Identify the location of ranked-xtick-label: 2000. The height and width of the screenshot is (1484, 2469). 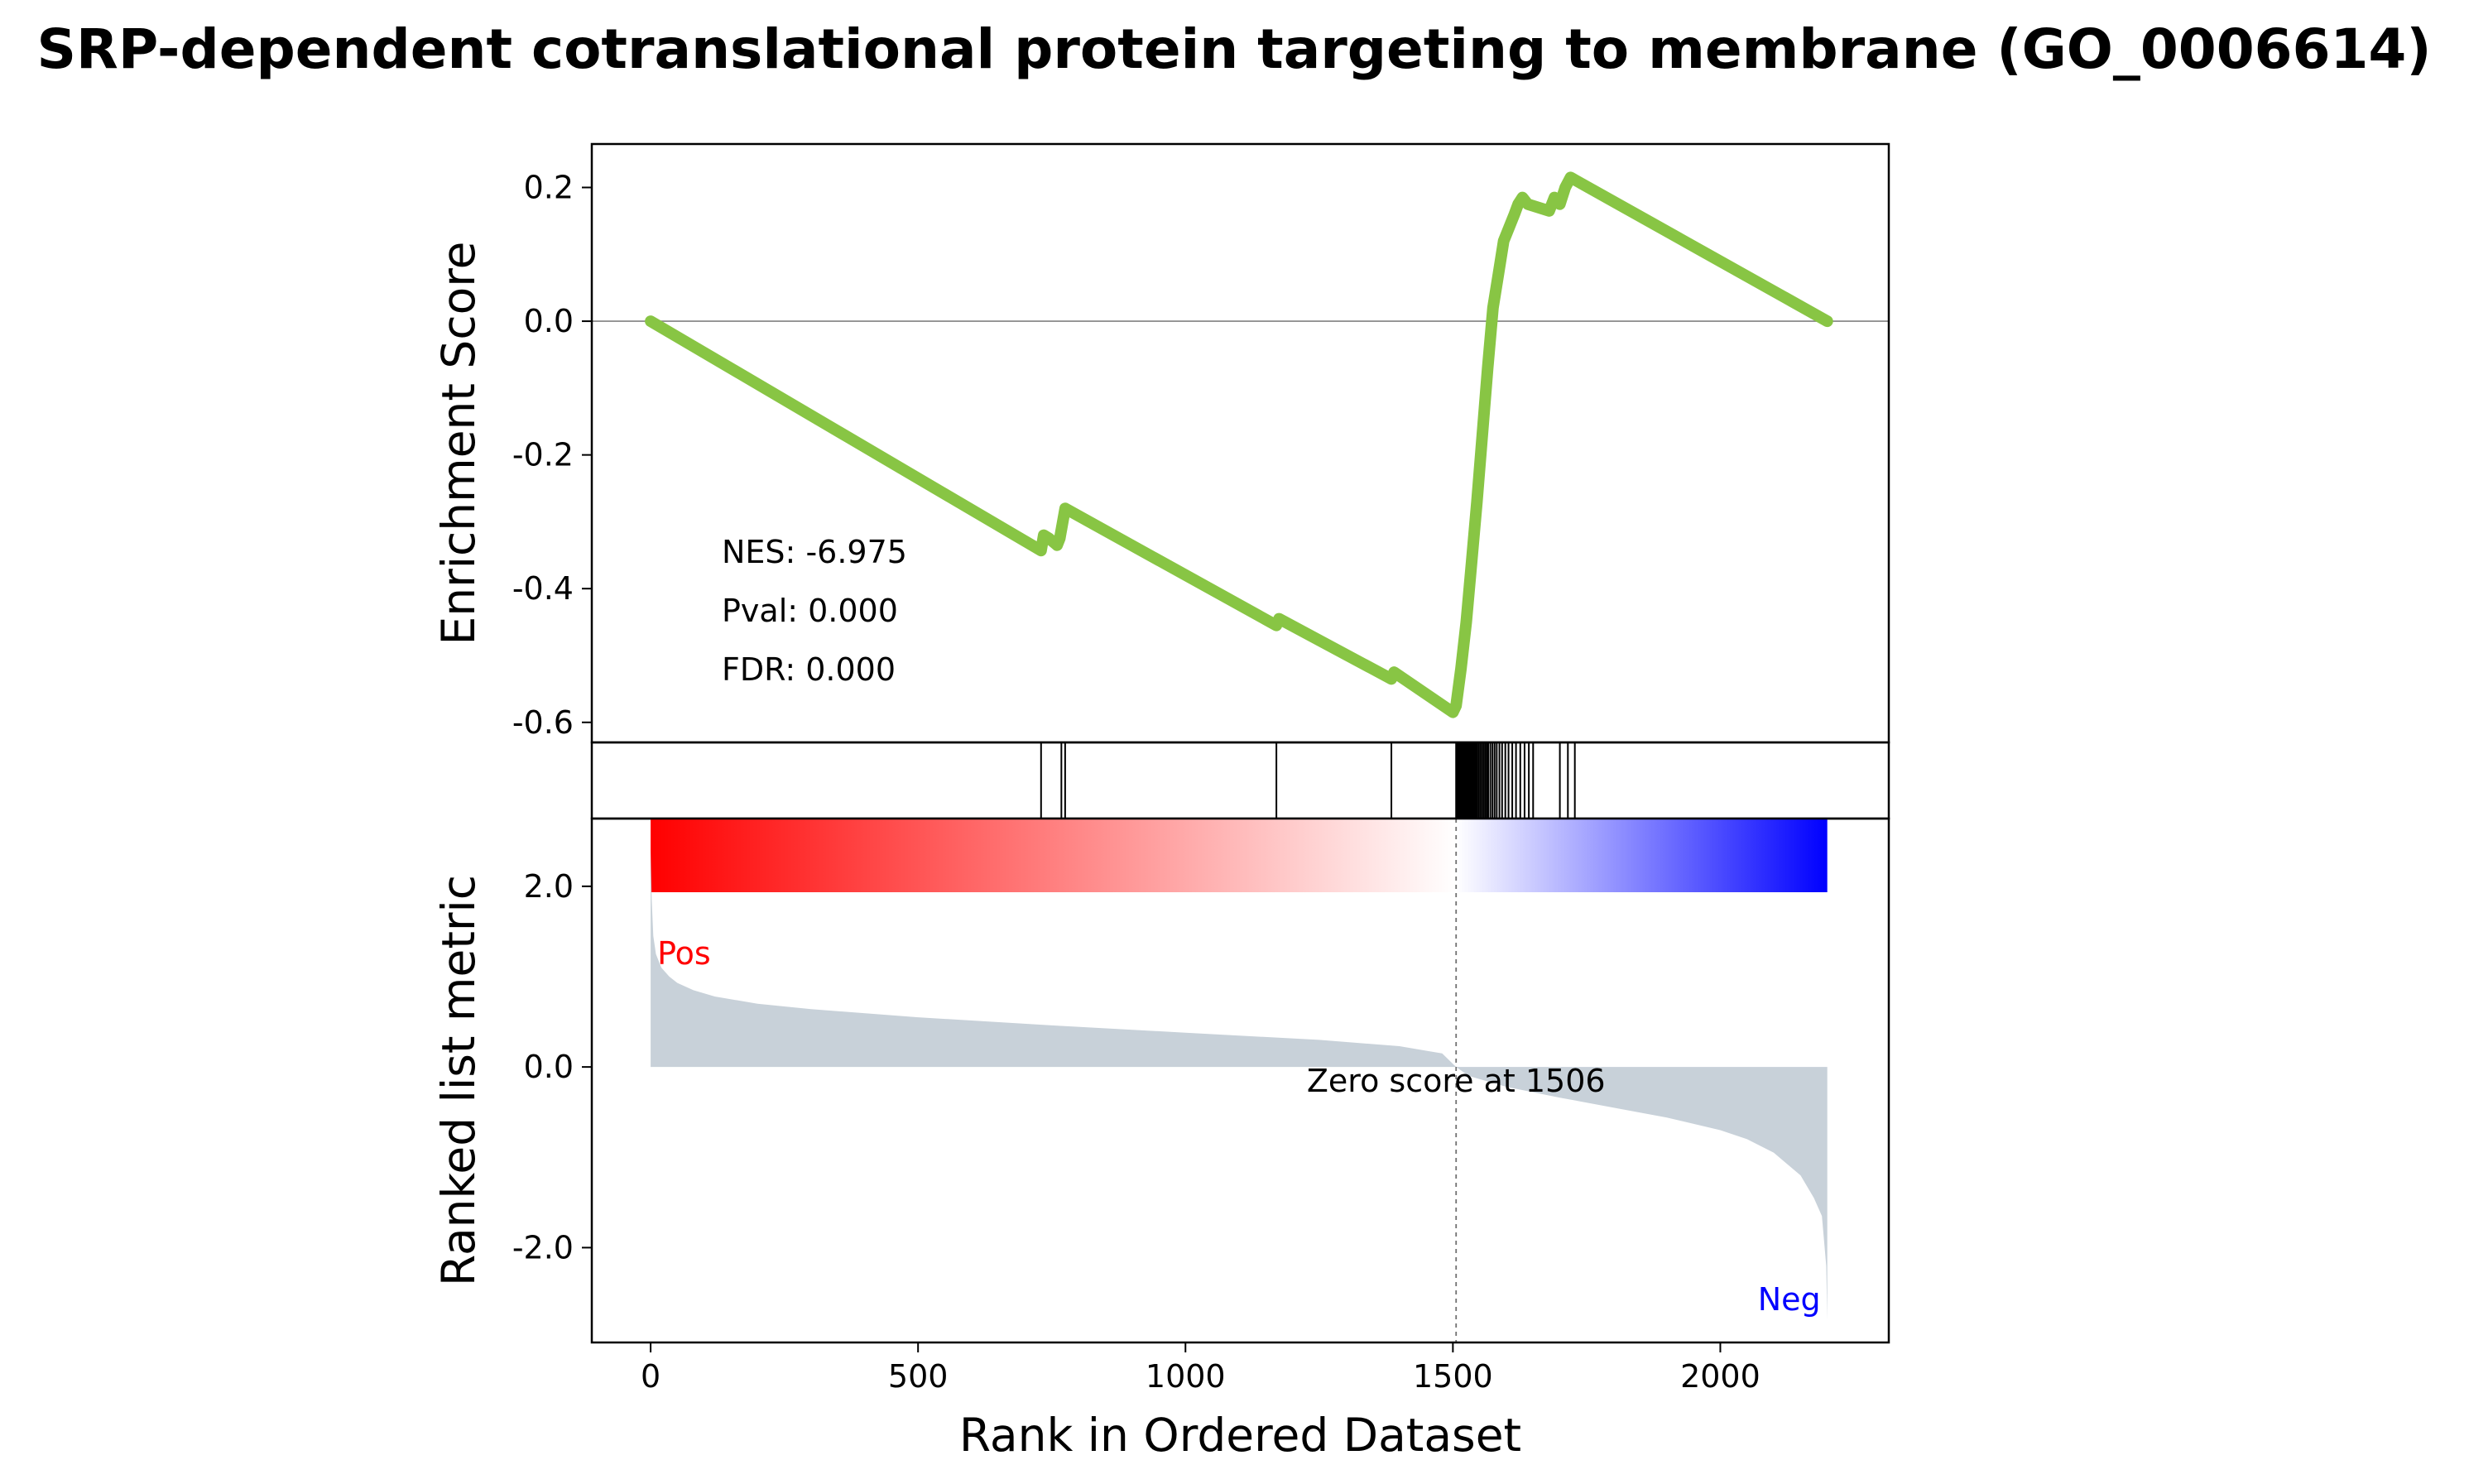
(1720, 1376).